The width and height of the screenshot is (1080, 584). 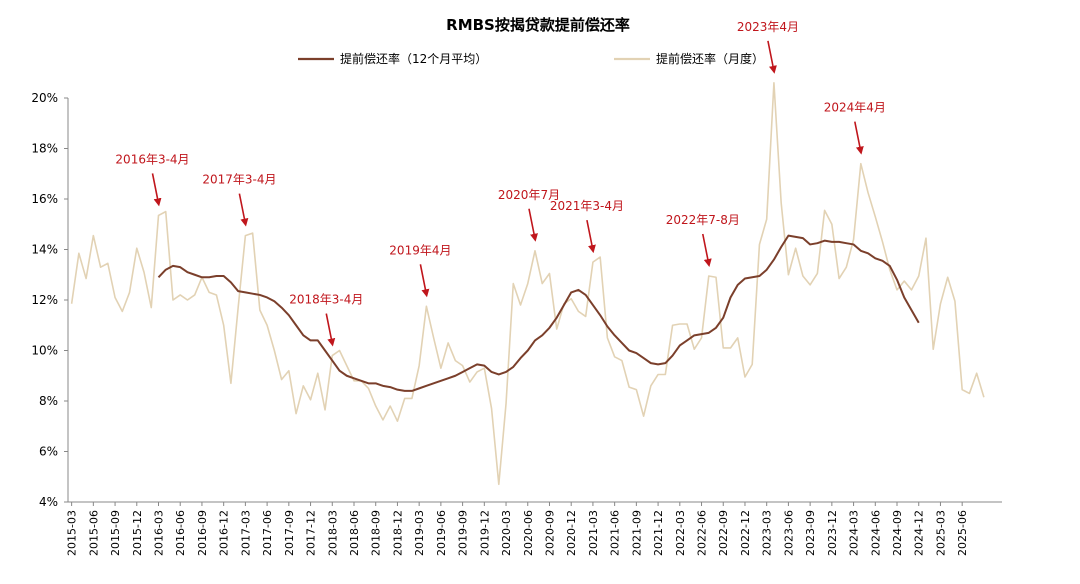 What do you see at coordinates (571, 533) in the screenshot?
I see `x-tick-label: 2020-12` at bounding box center [571, 533].